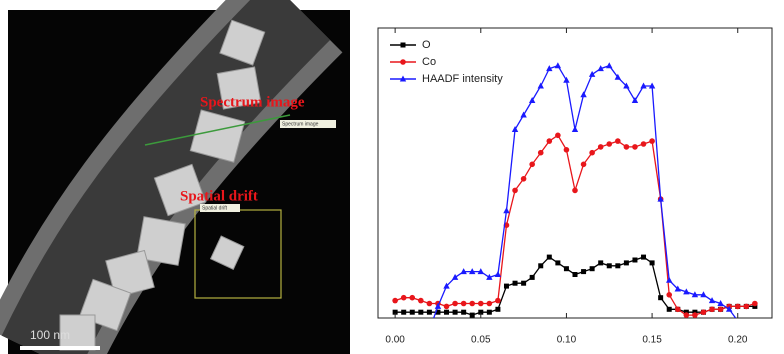 This screenshot has width=784, height=354. Describe the element at coordinates (252, 102) in the screenshot. I see `image-label: Spectrum image` at that location.